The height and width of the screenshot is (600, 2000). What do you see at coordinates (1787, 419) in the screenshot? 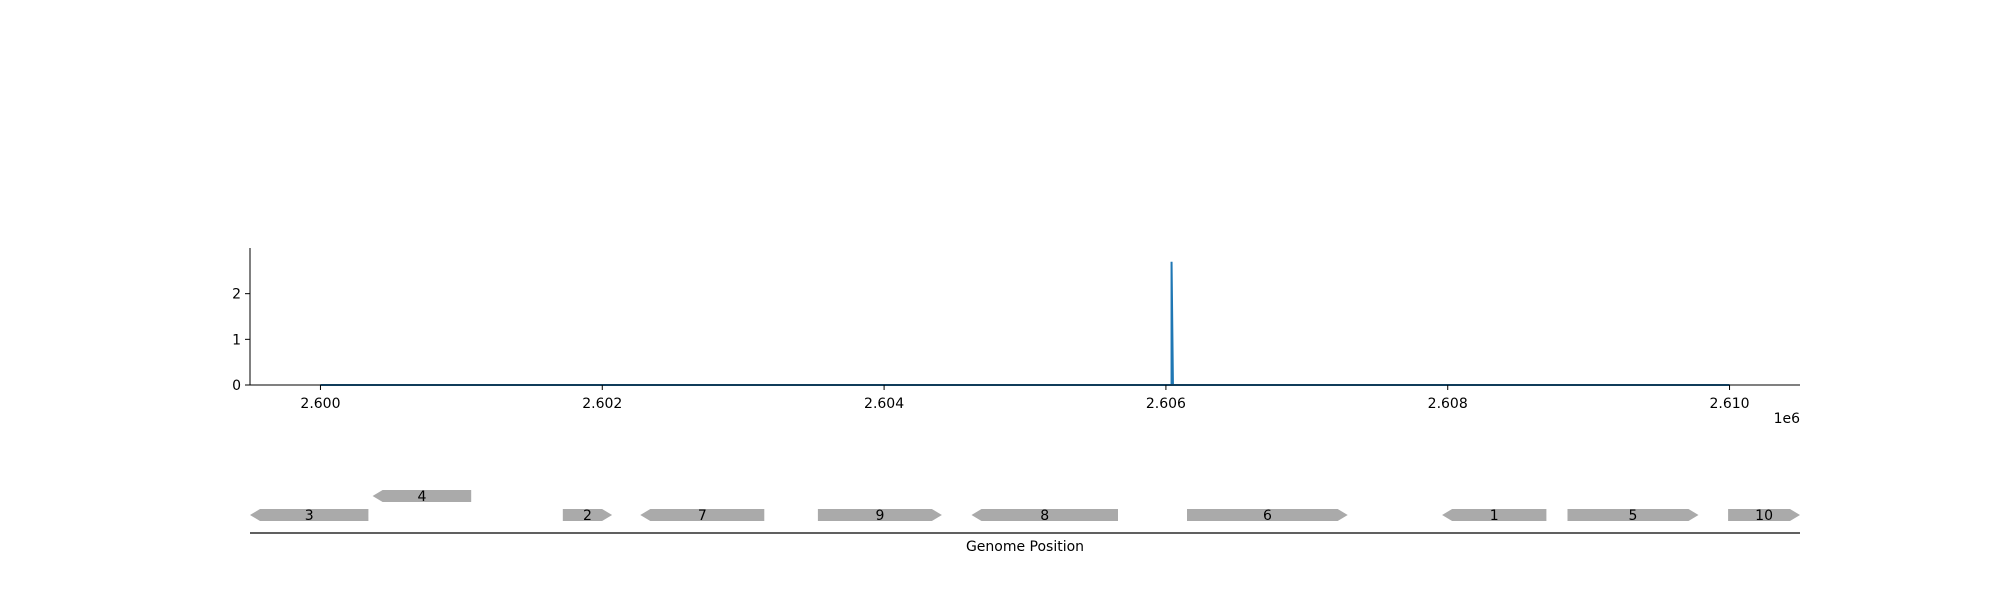
I see `x-axis-offset-label: 1e6` at bounding box center [1787, 419].